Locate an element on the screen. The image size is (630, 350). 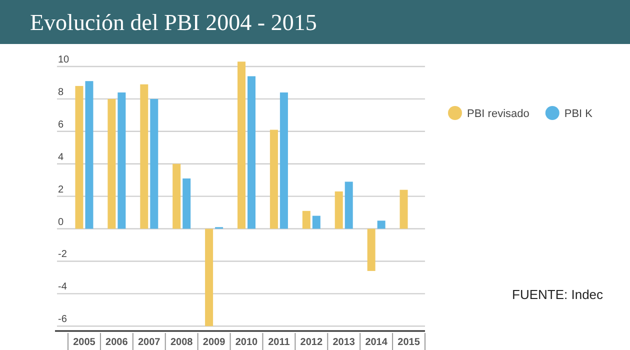
y-tick-label: 6 is located at coordinates (61, 124).